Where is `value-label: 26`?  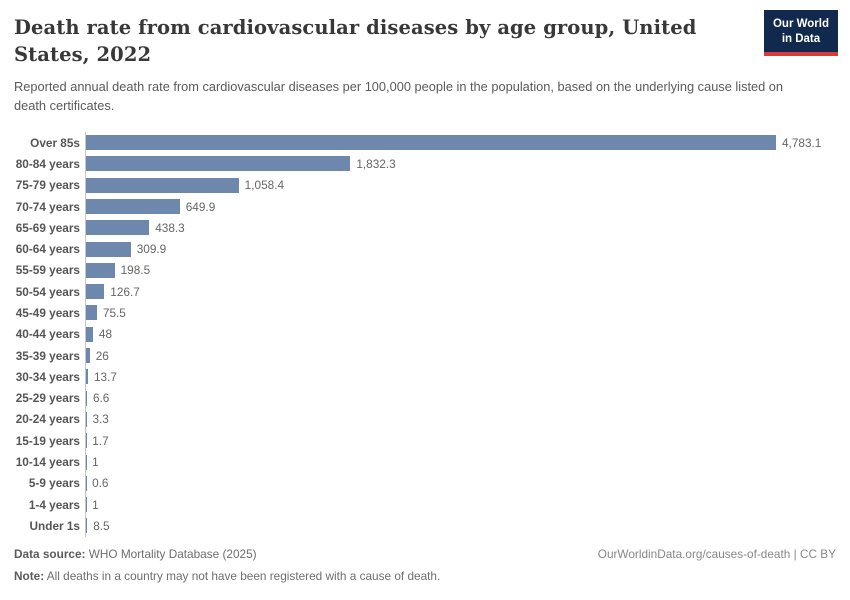 value-label: 26 is located at coordinates (102, 355).